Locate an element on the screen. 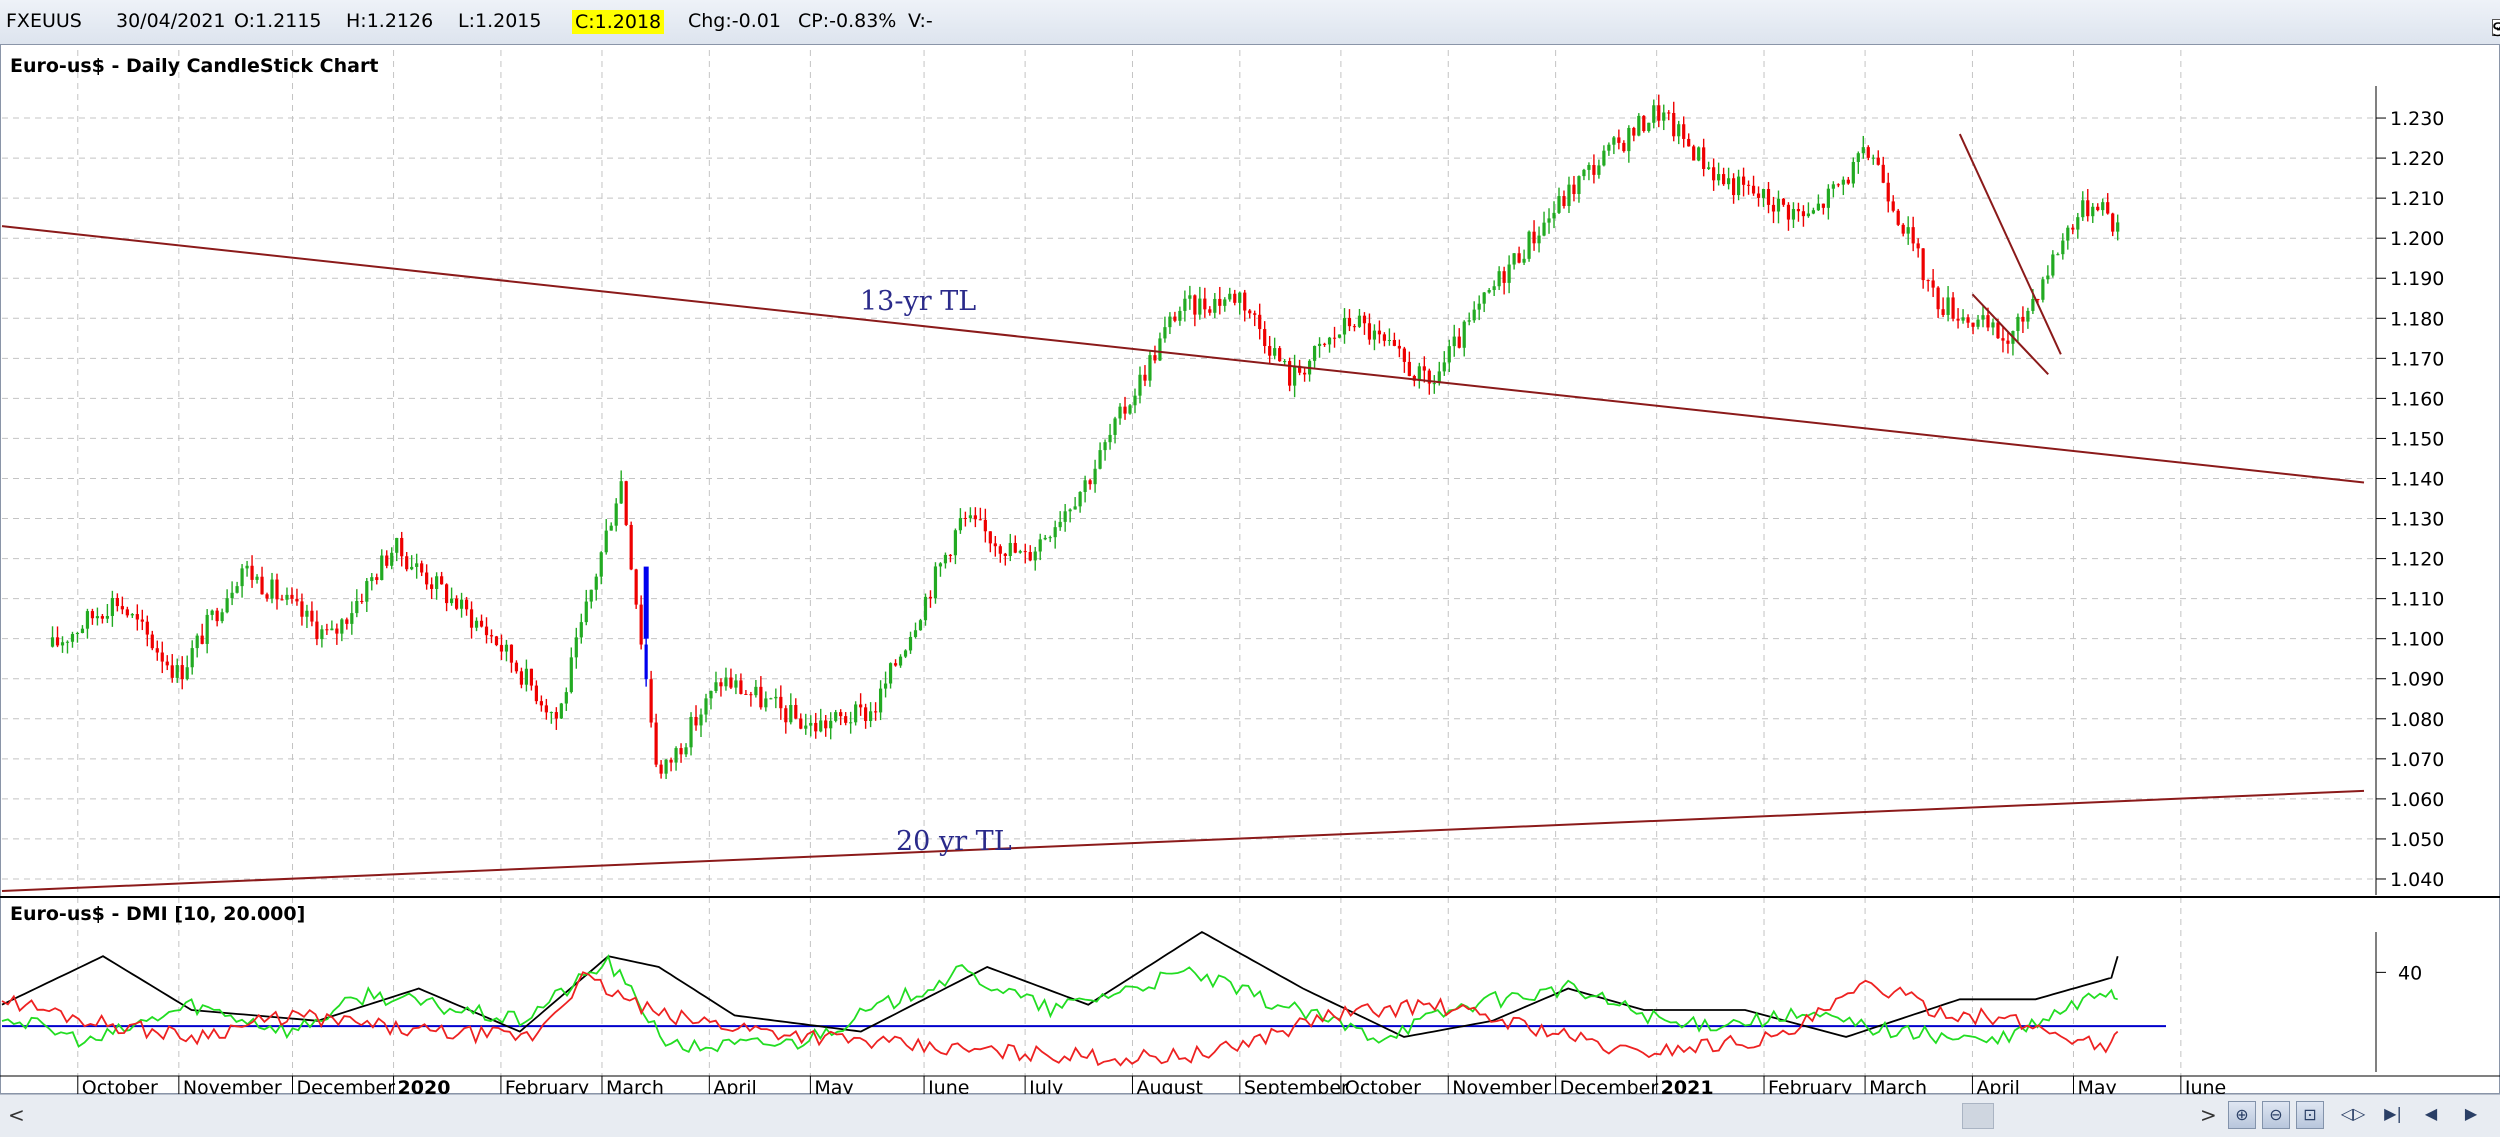 This screenshot has width=2500, height=1137. open-label: O:1.2115 is located at coordinates (278, 21).